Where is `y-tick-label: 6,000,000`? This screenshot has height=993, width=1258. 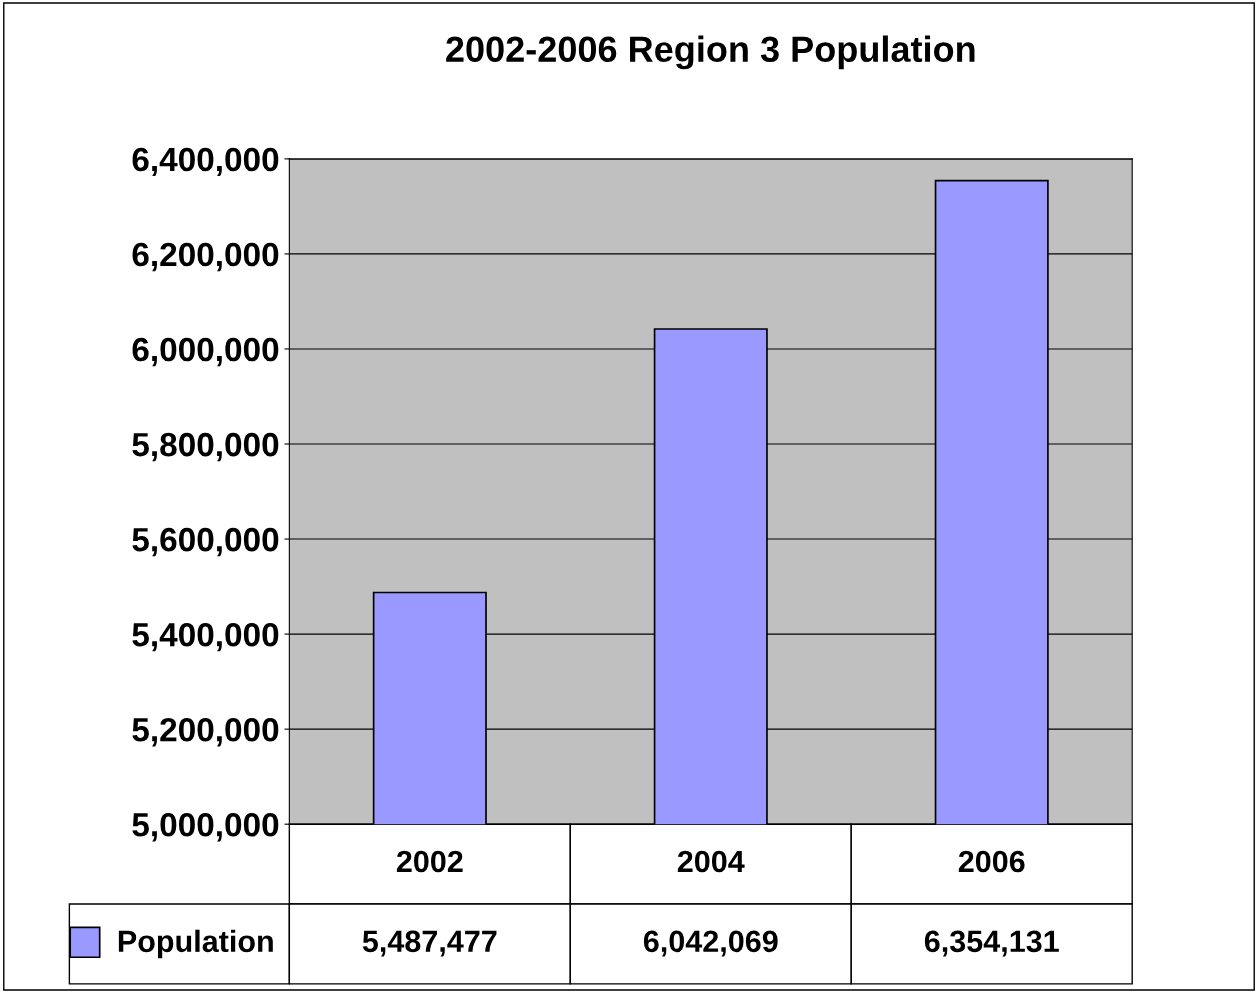 y-tick-label: 6,000,000 is located at coordinates (205, 352).